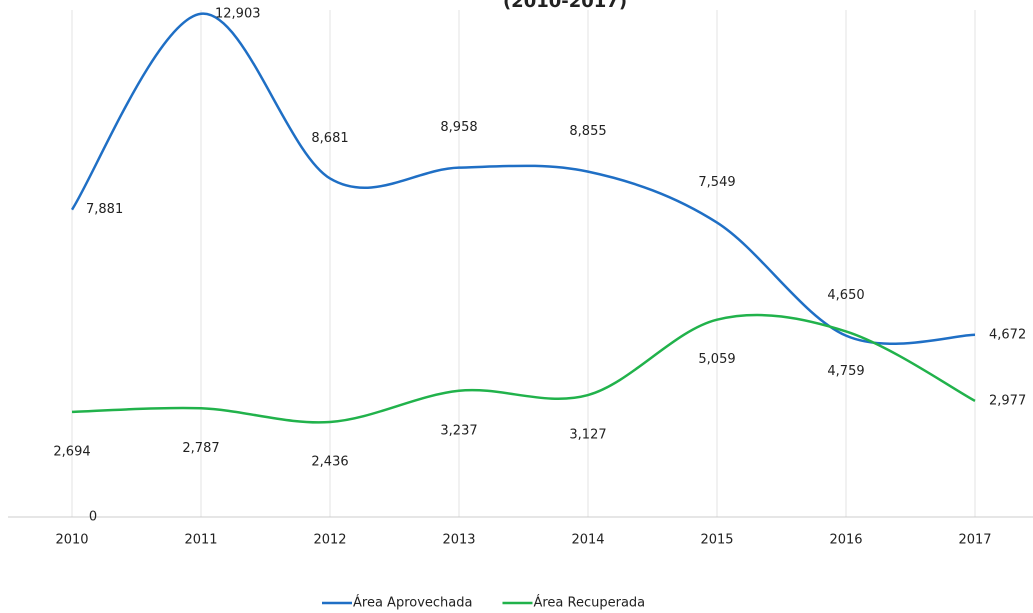 This screenshot has width=1033, height=613. Describe the element at coordinates (587, 540) in the screenshot. I see `x-tick-label: 2014` at that location.